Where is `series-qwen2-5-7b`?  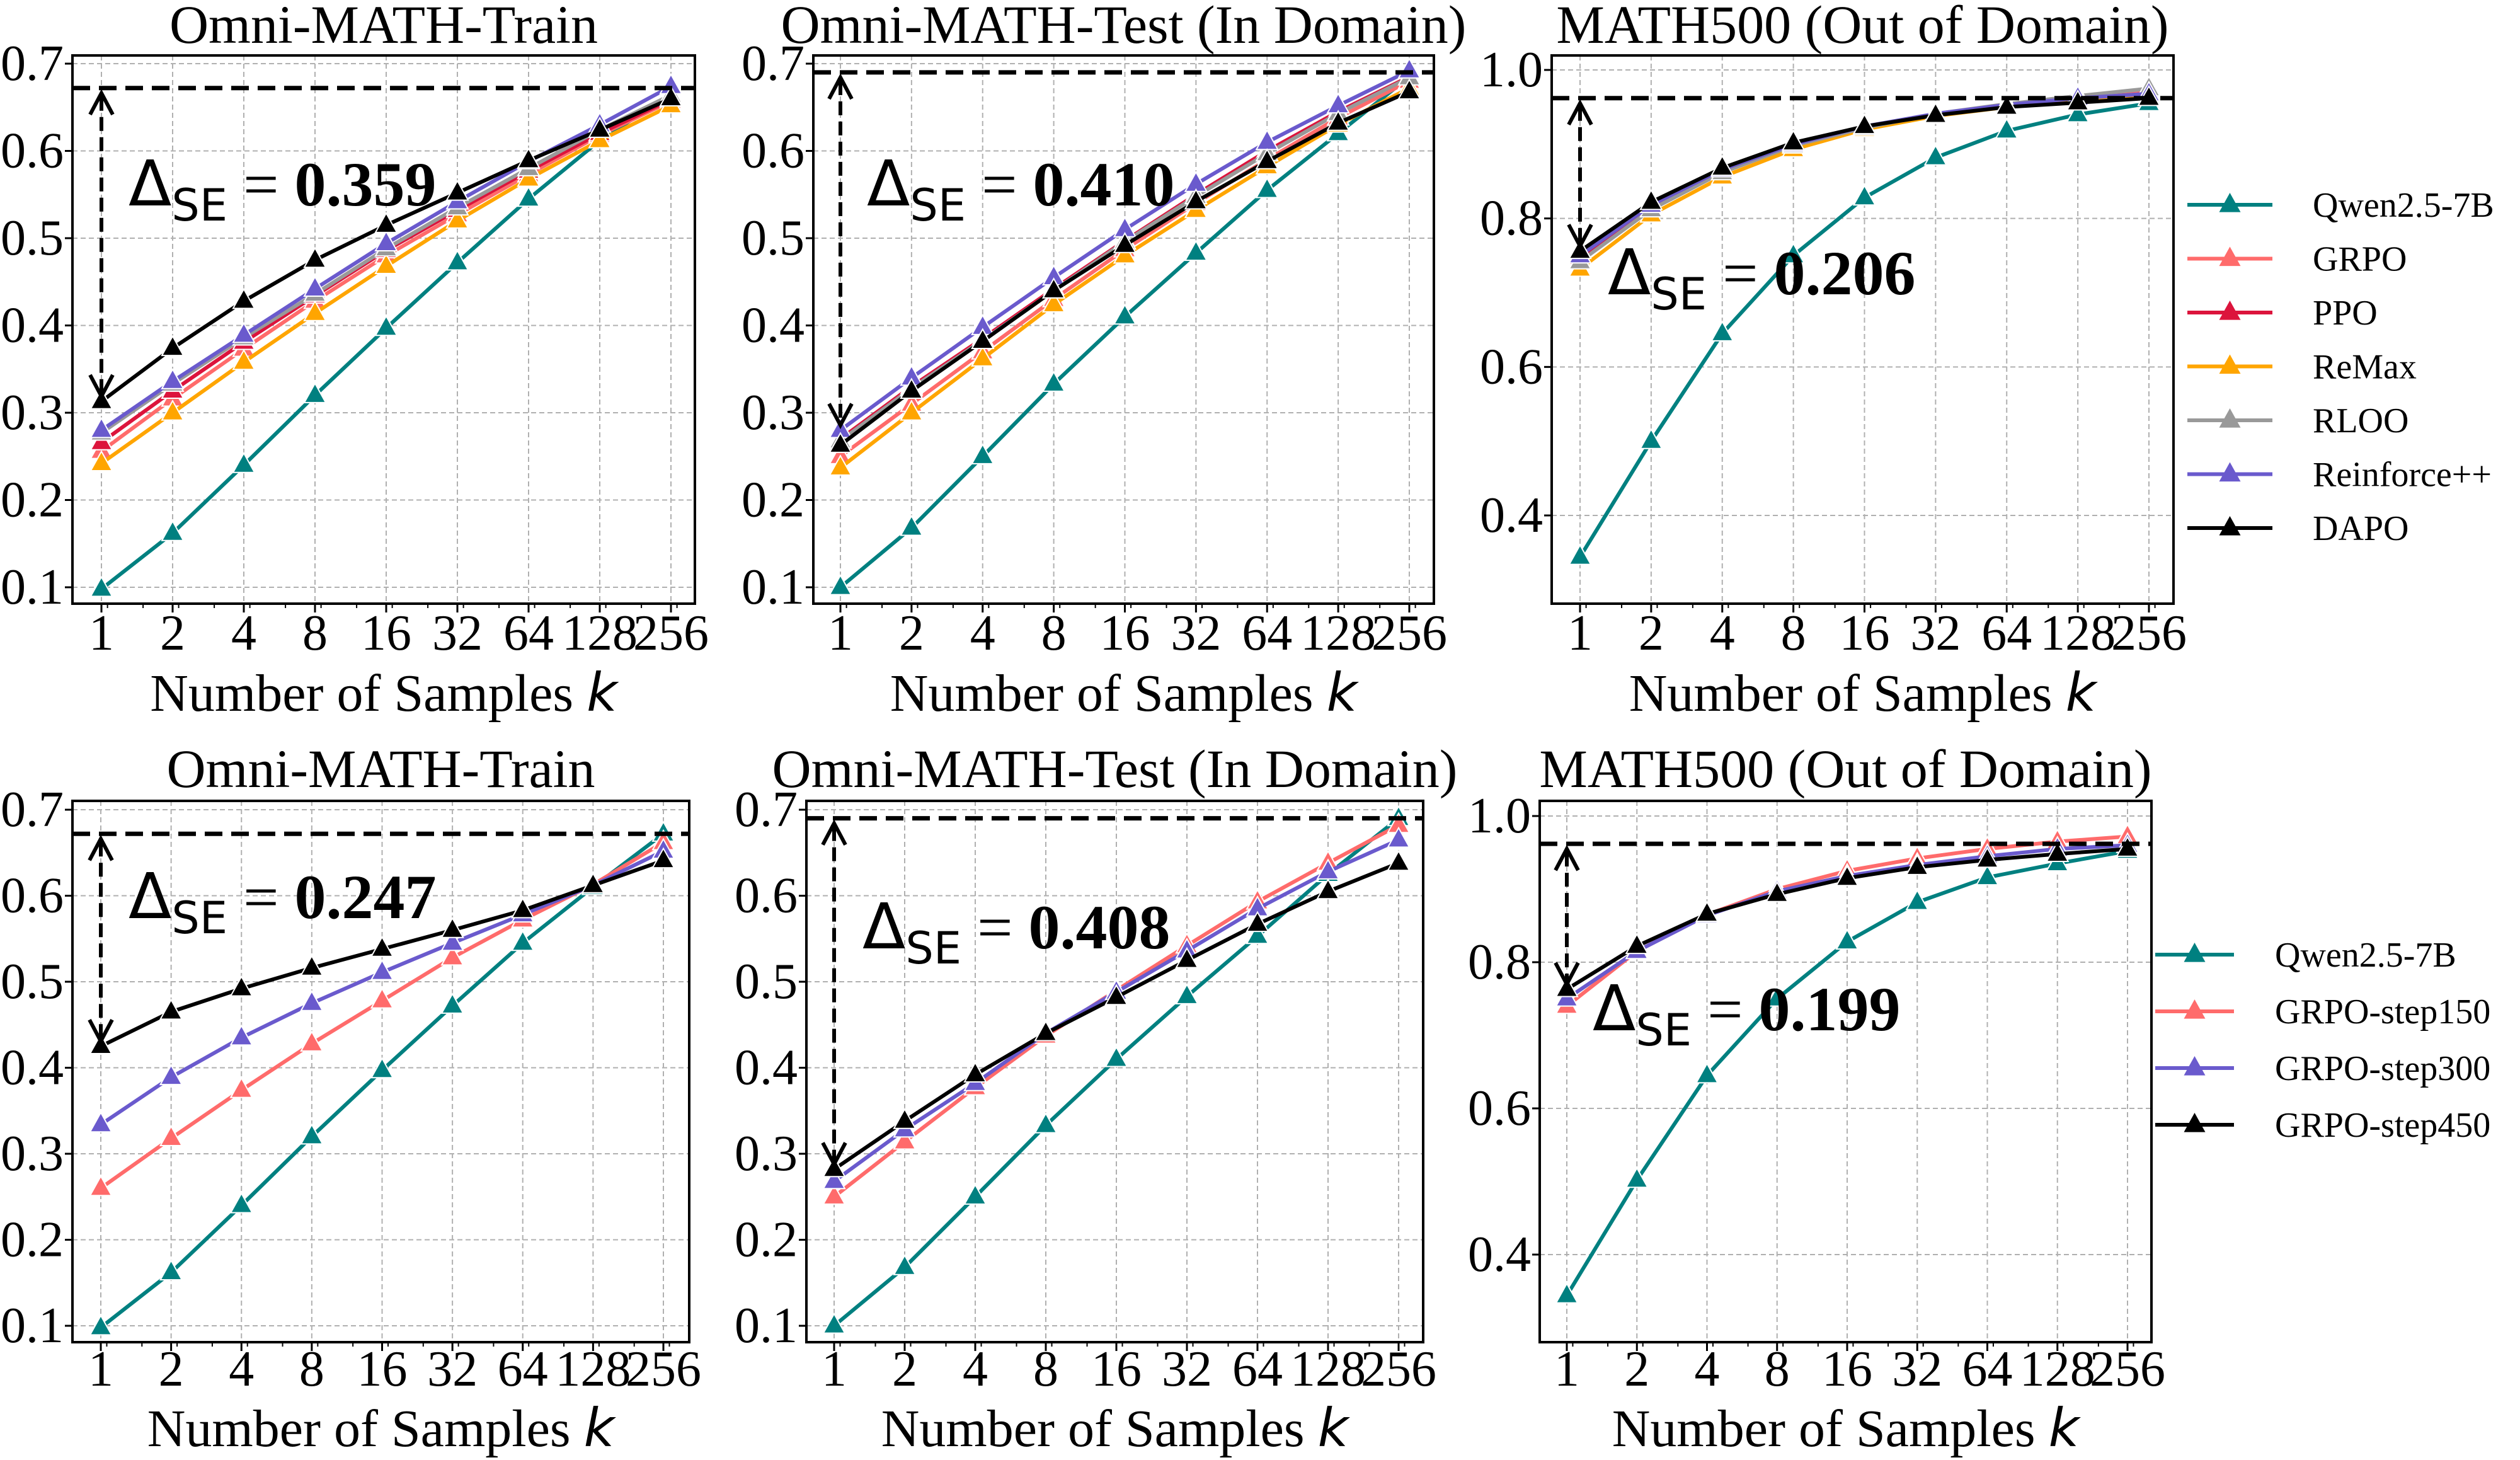 series-qwen2-5-7b is located at coordinates (1864, 327).